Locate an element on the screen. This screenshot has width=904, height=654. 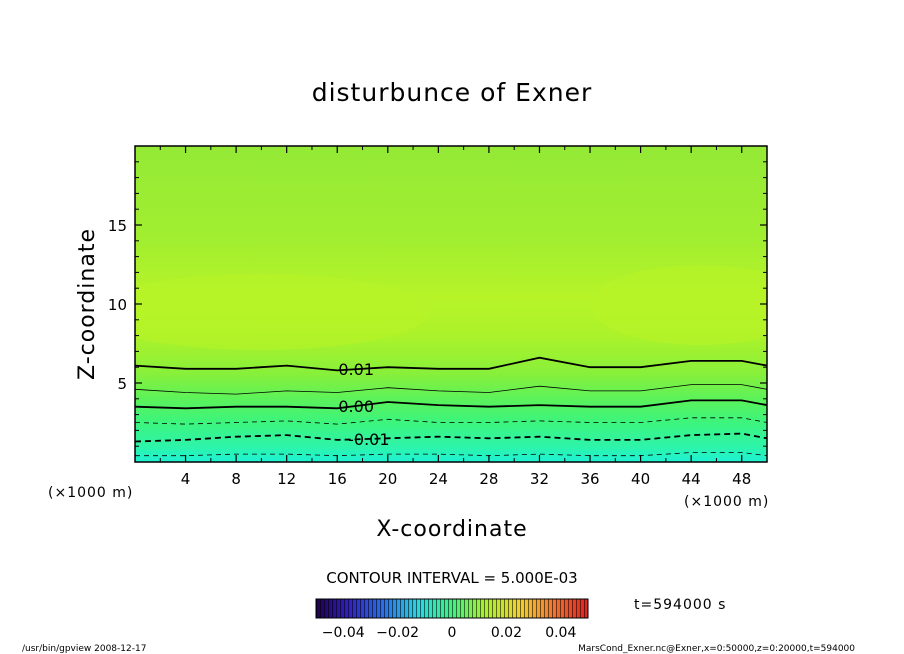
x-tick-label: 48 is located at coordinates (741, 479).